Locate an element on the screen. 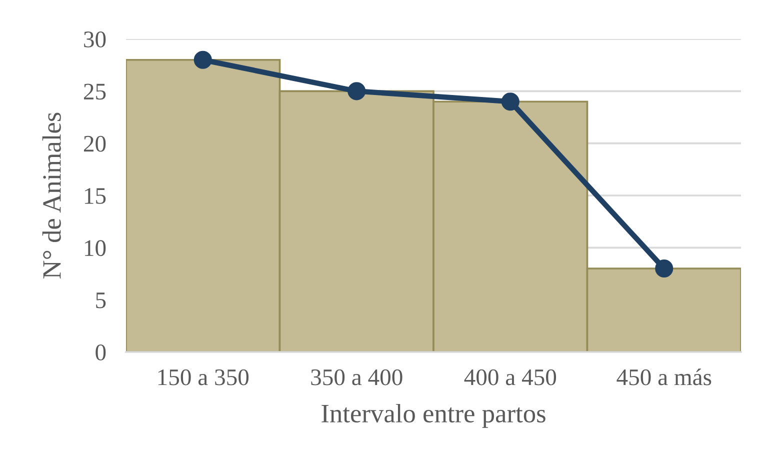 This screenshot has width=757, height=459. y-tick-label: 25 is located at coordinates (95, 92).